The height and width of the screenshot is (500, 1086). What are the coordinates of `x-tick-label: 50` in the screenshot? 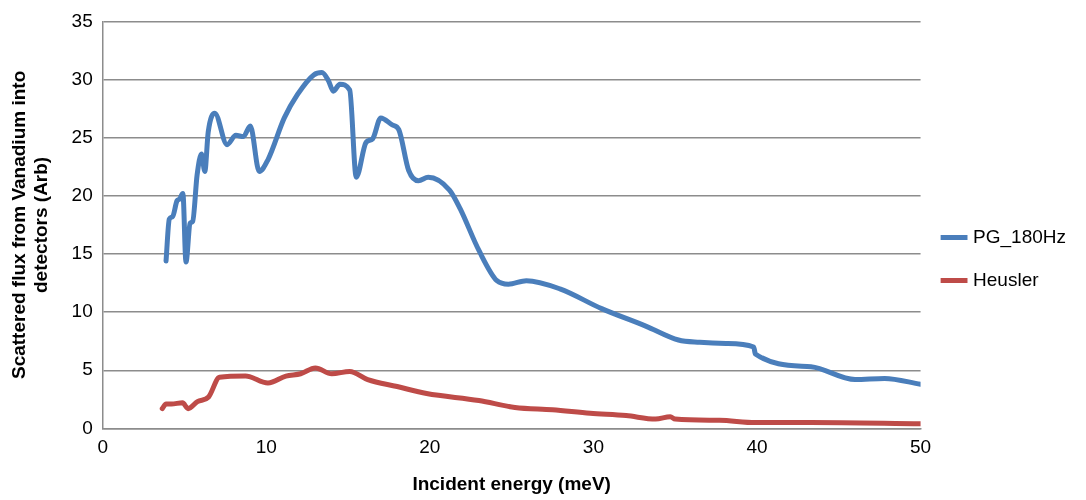 It's located at (920, 447).